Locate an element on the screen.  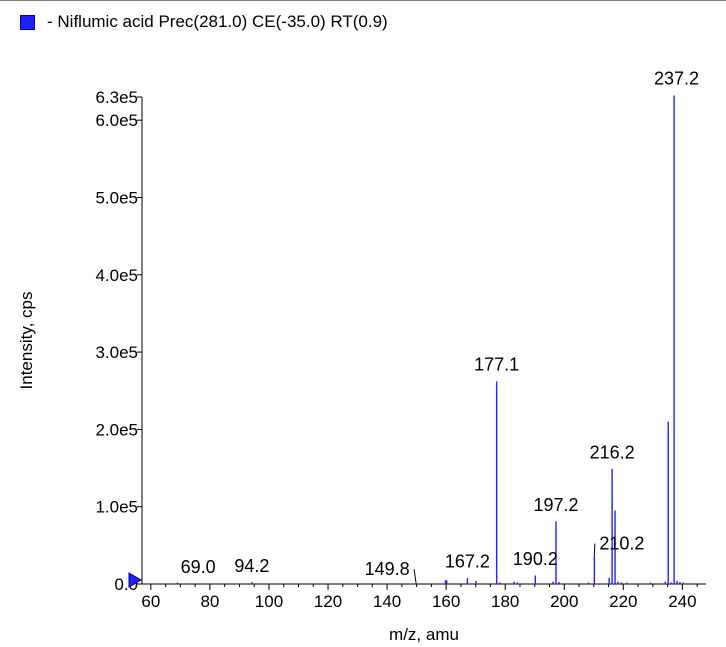
peak-label: 94.2 is located at coordinates (251, 566).